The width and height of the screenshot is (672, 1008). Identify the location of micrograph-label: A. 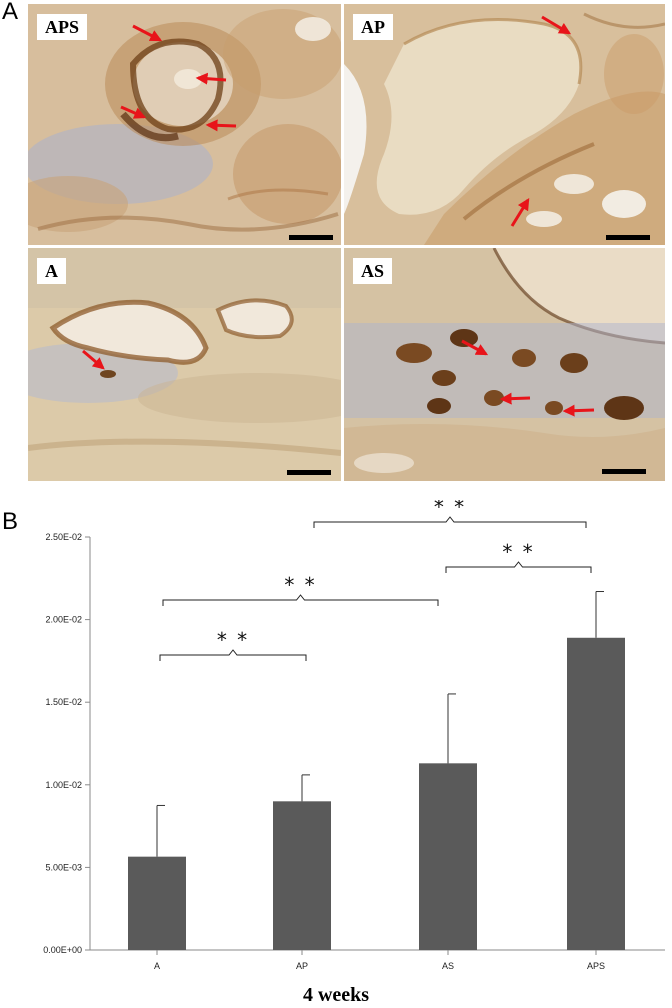
(51, 271).